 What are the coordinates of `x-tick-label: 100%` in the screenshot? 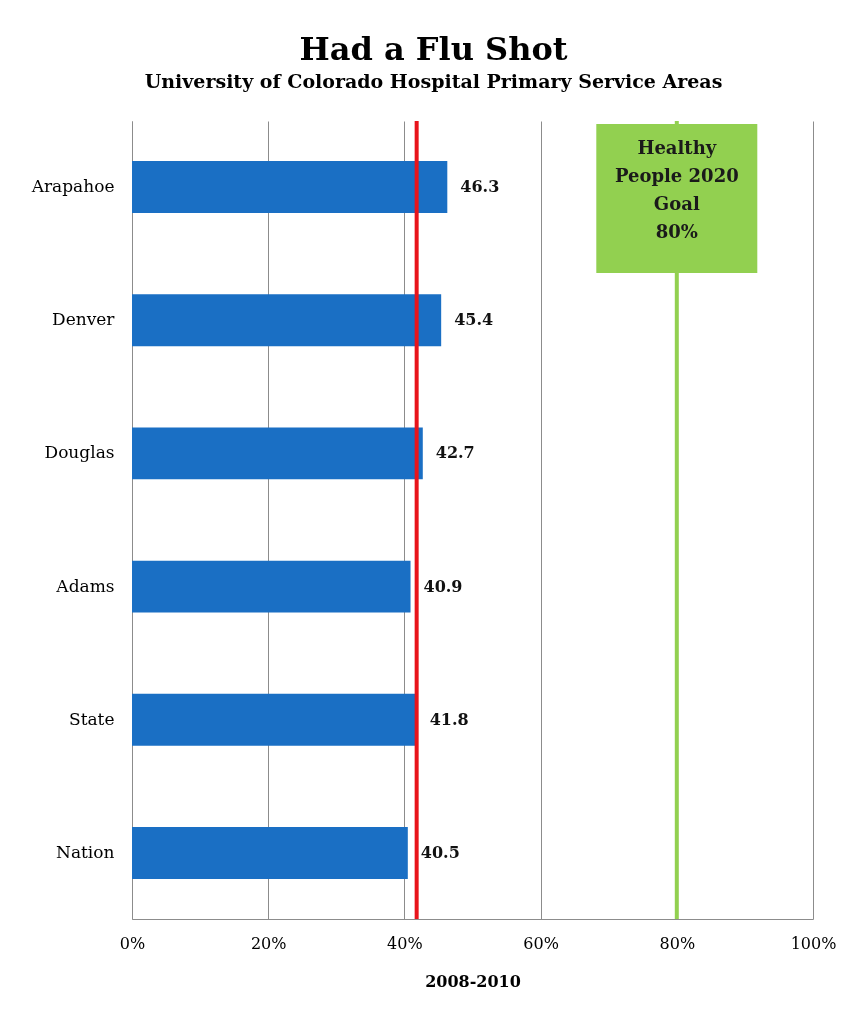 It's located at (813, 943).